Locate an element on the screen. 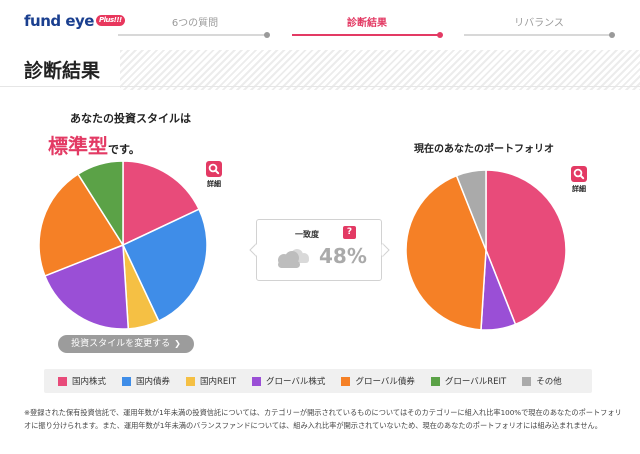 The height and width of the screenshot is (454, 640). investment-style-name: 標準型 is located at coordinates (78, 146).